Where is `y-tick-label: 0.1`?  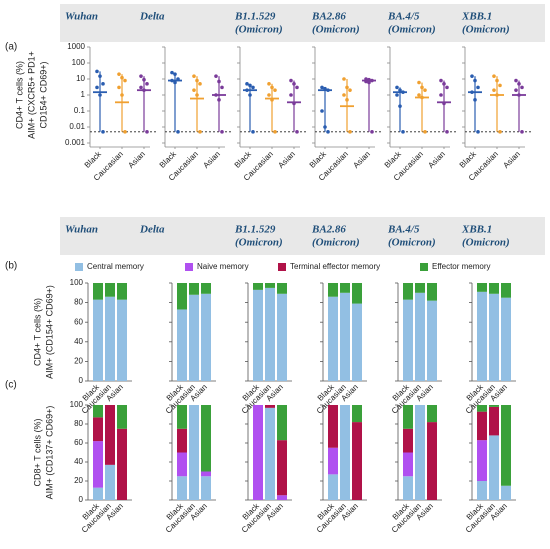
y-tick-label: 0.1 is located at coordinates (80, 110).